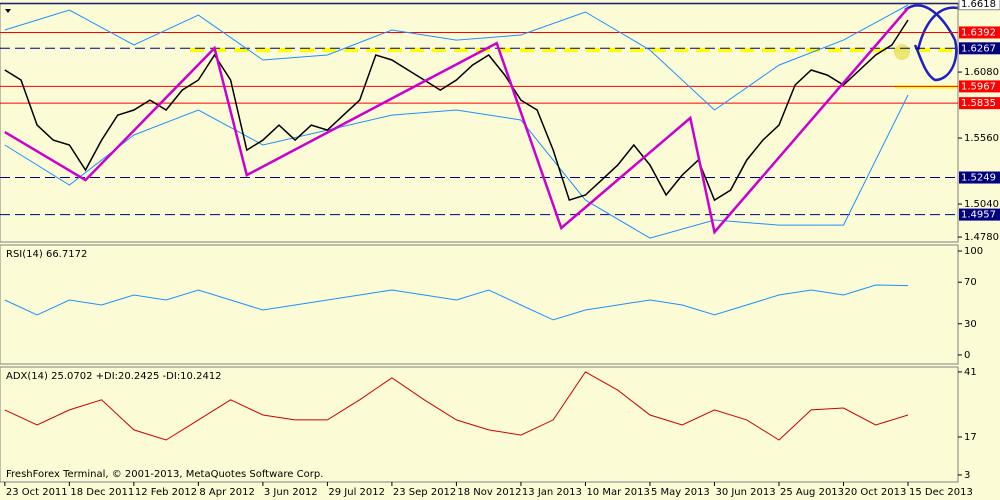 The width and height of the screenshot is (1000, 500). Describe the element at coordinates (114, 376) in the screenshot. I see `panel-title: ADX(14) 25.0702 +DI:20.2425 -DI:10.2412` at that location.